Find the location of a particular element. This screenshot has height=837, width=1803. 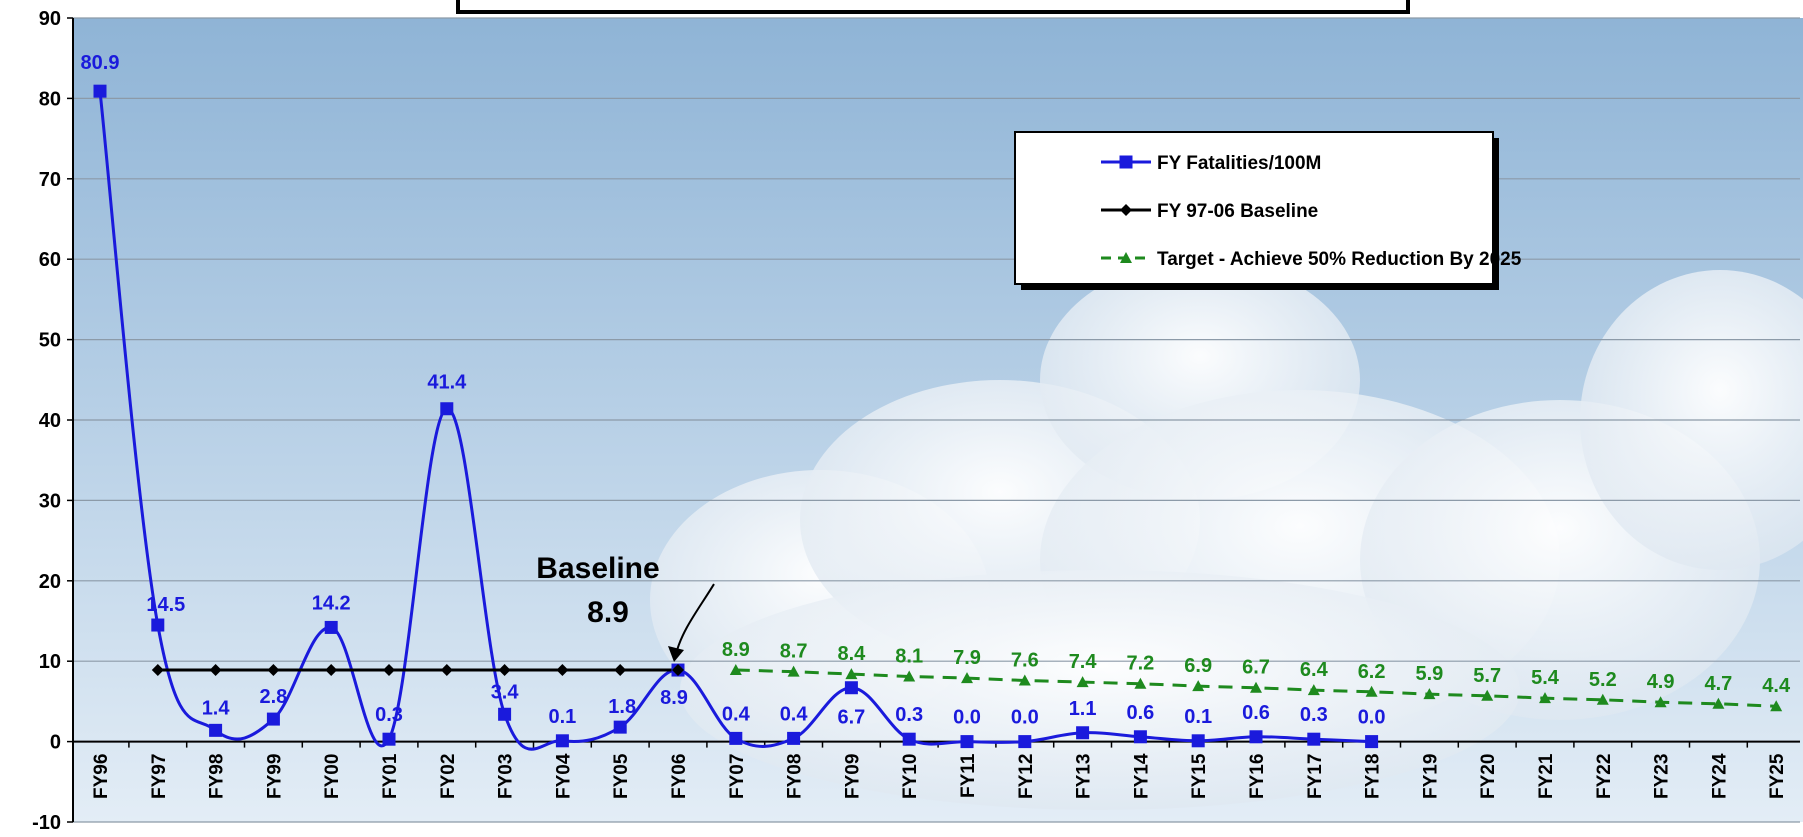

y-tick-label: 90 is located at coordinates (50, 19).